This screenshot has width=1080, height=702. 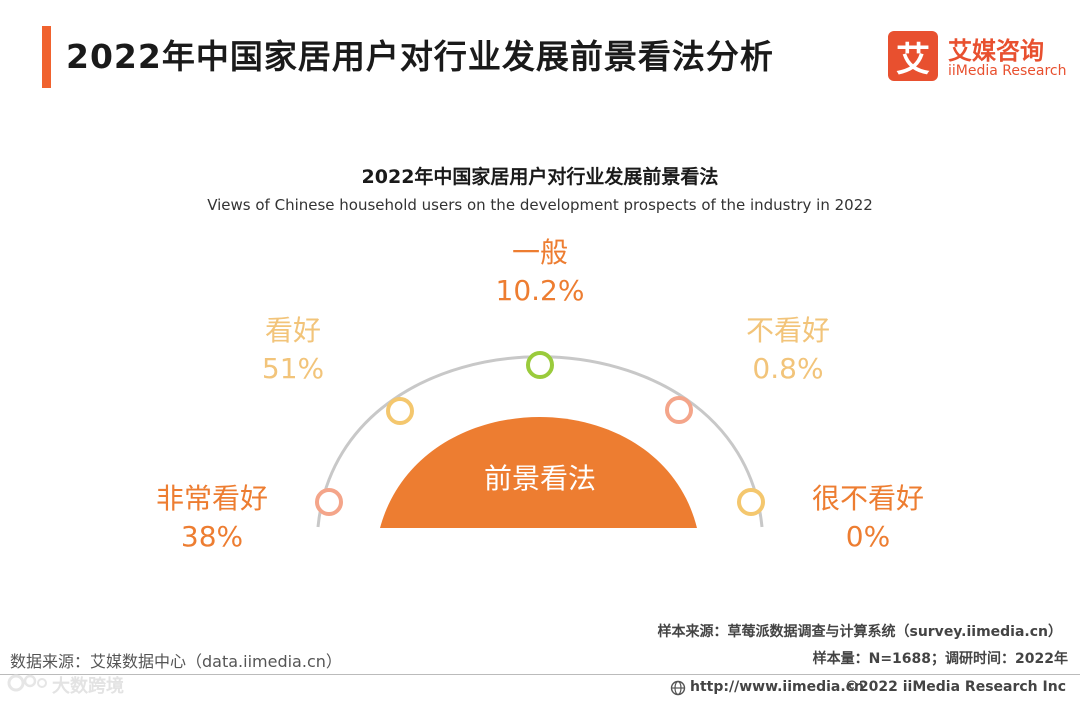 What do you see at coordinates (176, 661) in the screenshot?
I see `data-source-note: 数据来源：艾媒数据中心（data.iimedia.cn）` at bounding box center [176, 661].